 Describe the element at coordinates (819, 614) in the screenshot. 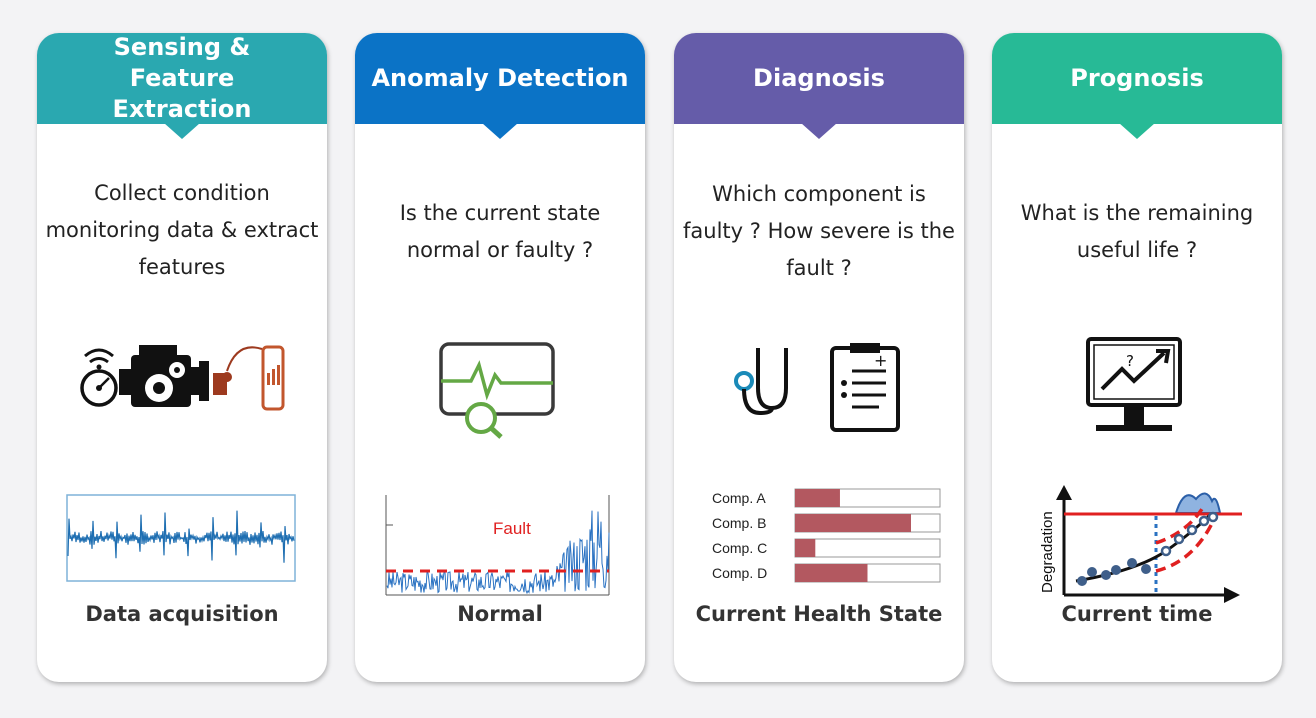

I see `card-caption-diagnosis: Current Health State` at that location.